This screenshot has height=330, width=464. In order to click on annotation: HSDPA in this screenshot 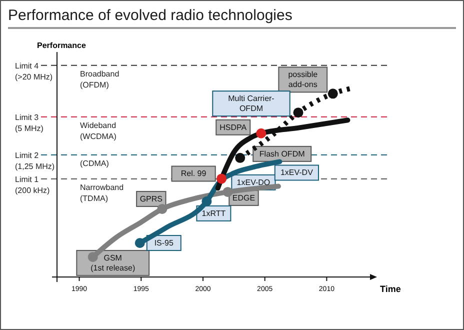, I will do `click(234, 127)`.